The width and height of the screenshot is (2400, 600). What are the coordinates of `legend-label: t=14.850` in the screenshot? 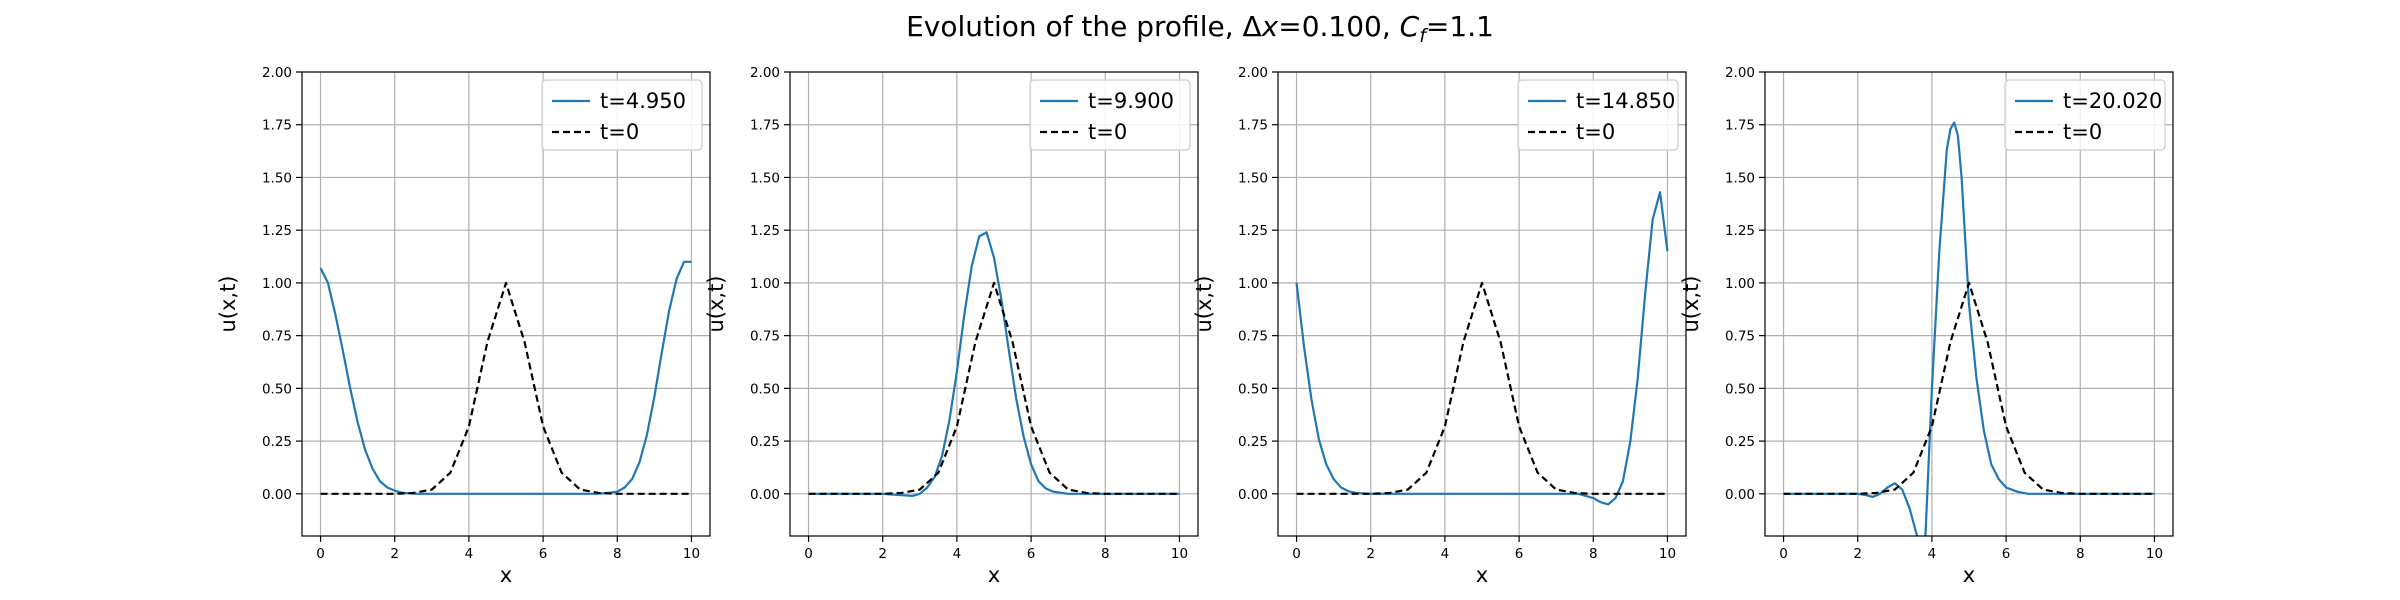 It's located at (1625, 101).